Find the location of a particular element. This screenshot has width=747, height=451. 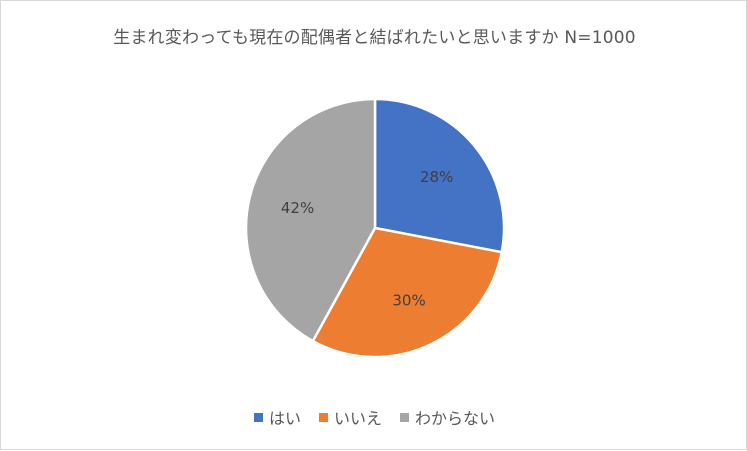

legend-label: はい is located at coordinates (284, 418).